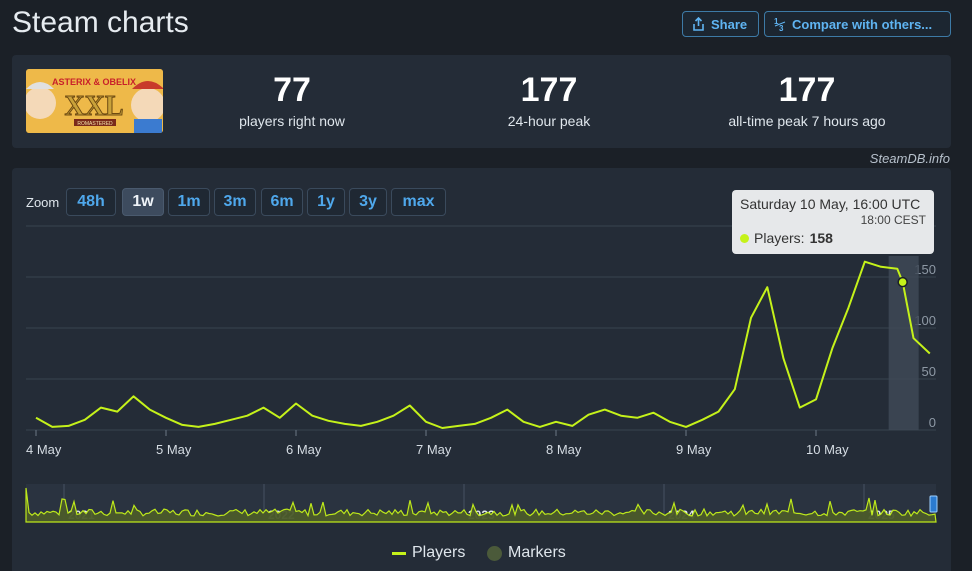  I want to click on players-now-label: players right now, so click(292, 121).